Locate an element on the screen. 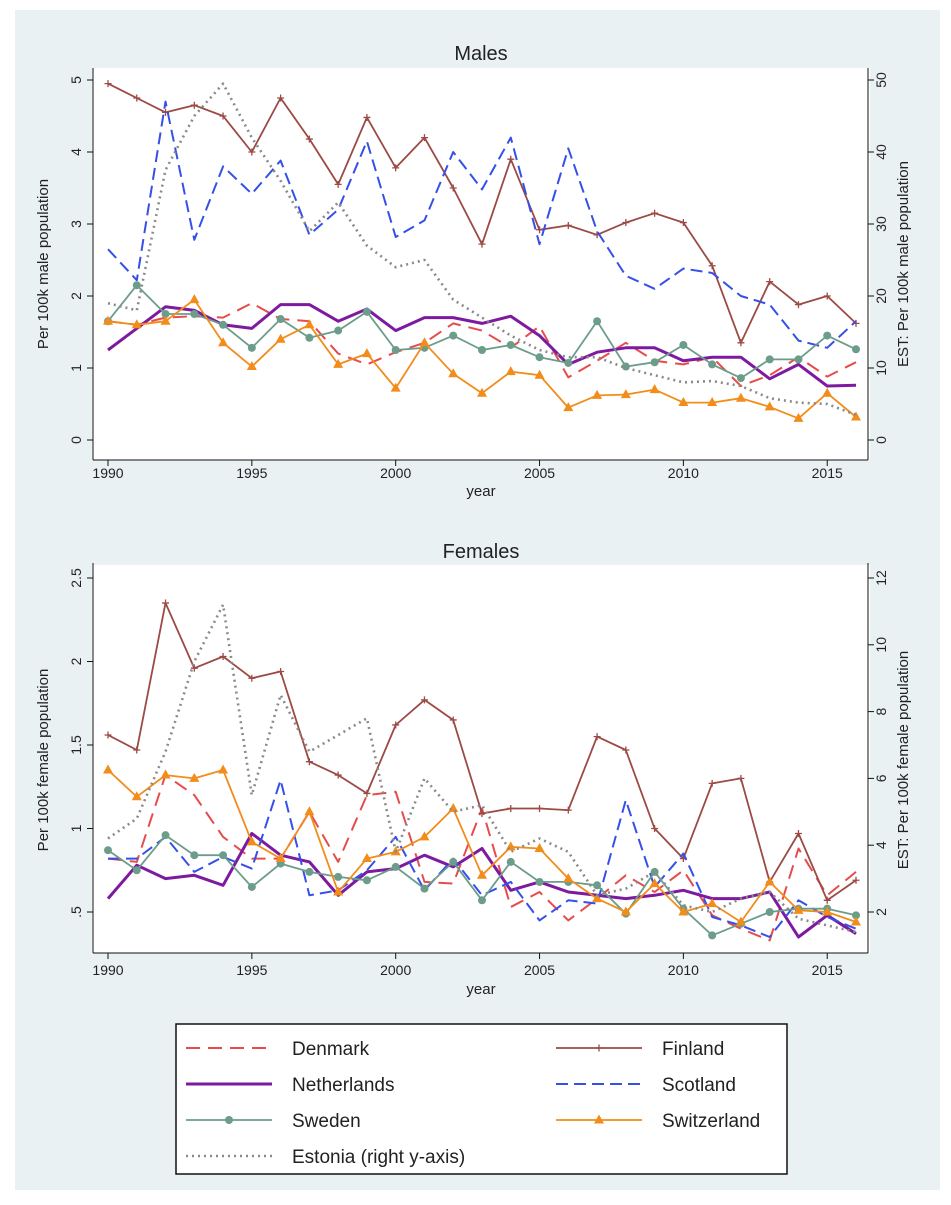 The height and width of the screenshot is (1205, 951). females-y2-tick-label: 12 is located at coordinates (881, 578).